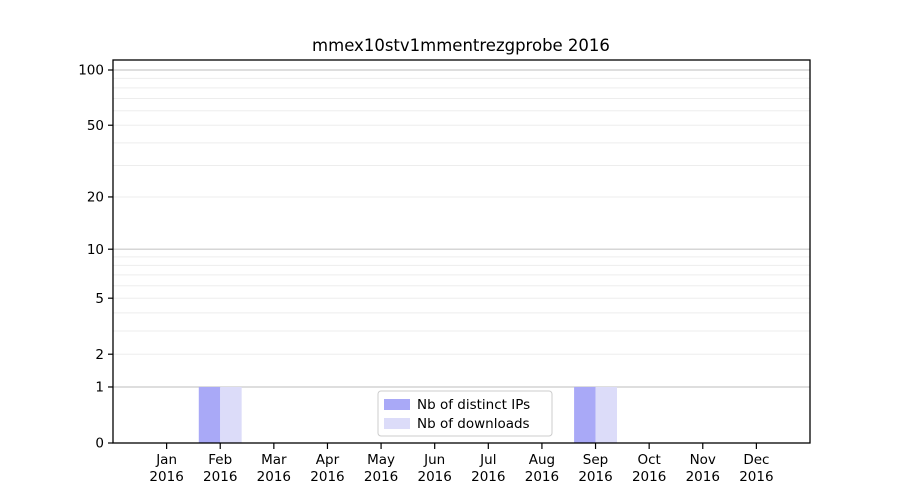  Describe the element at coordinates (473, 405) in the screenshot. I see `legend-label-nb-of-distinct-ips: Nb of distinct IPs` at that location.